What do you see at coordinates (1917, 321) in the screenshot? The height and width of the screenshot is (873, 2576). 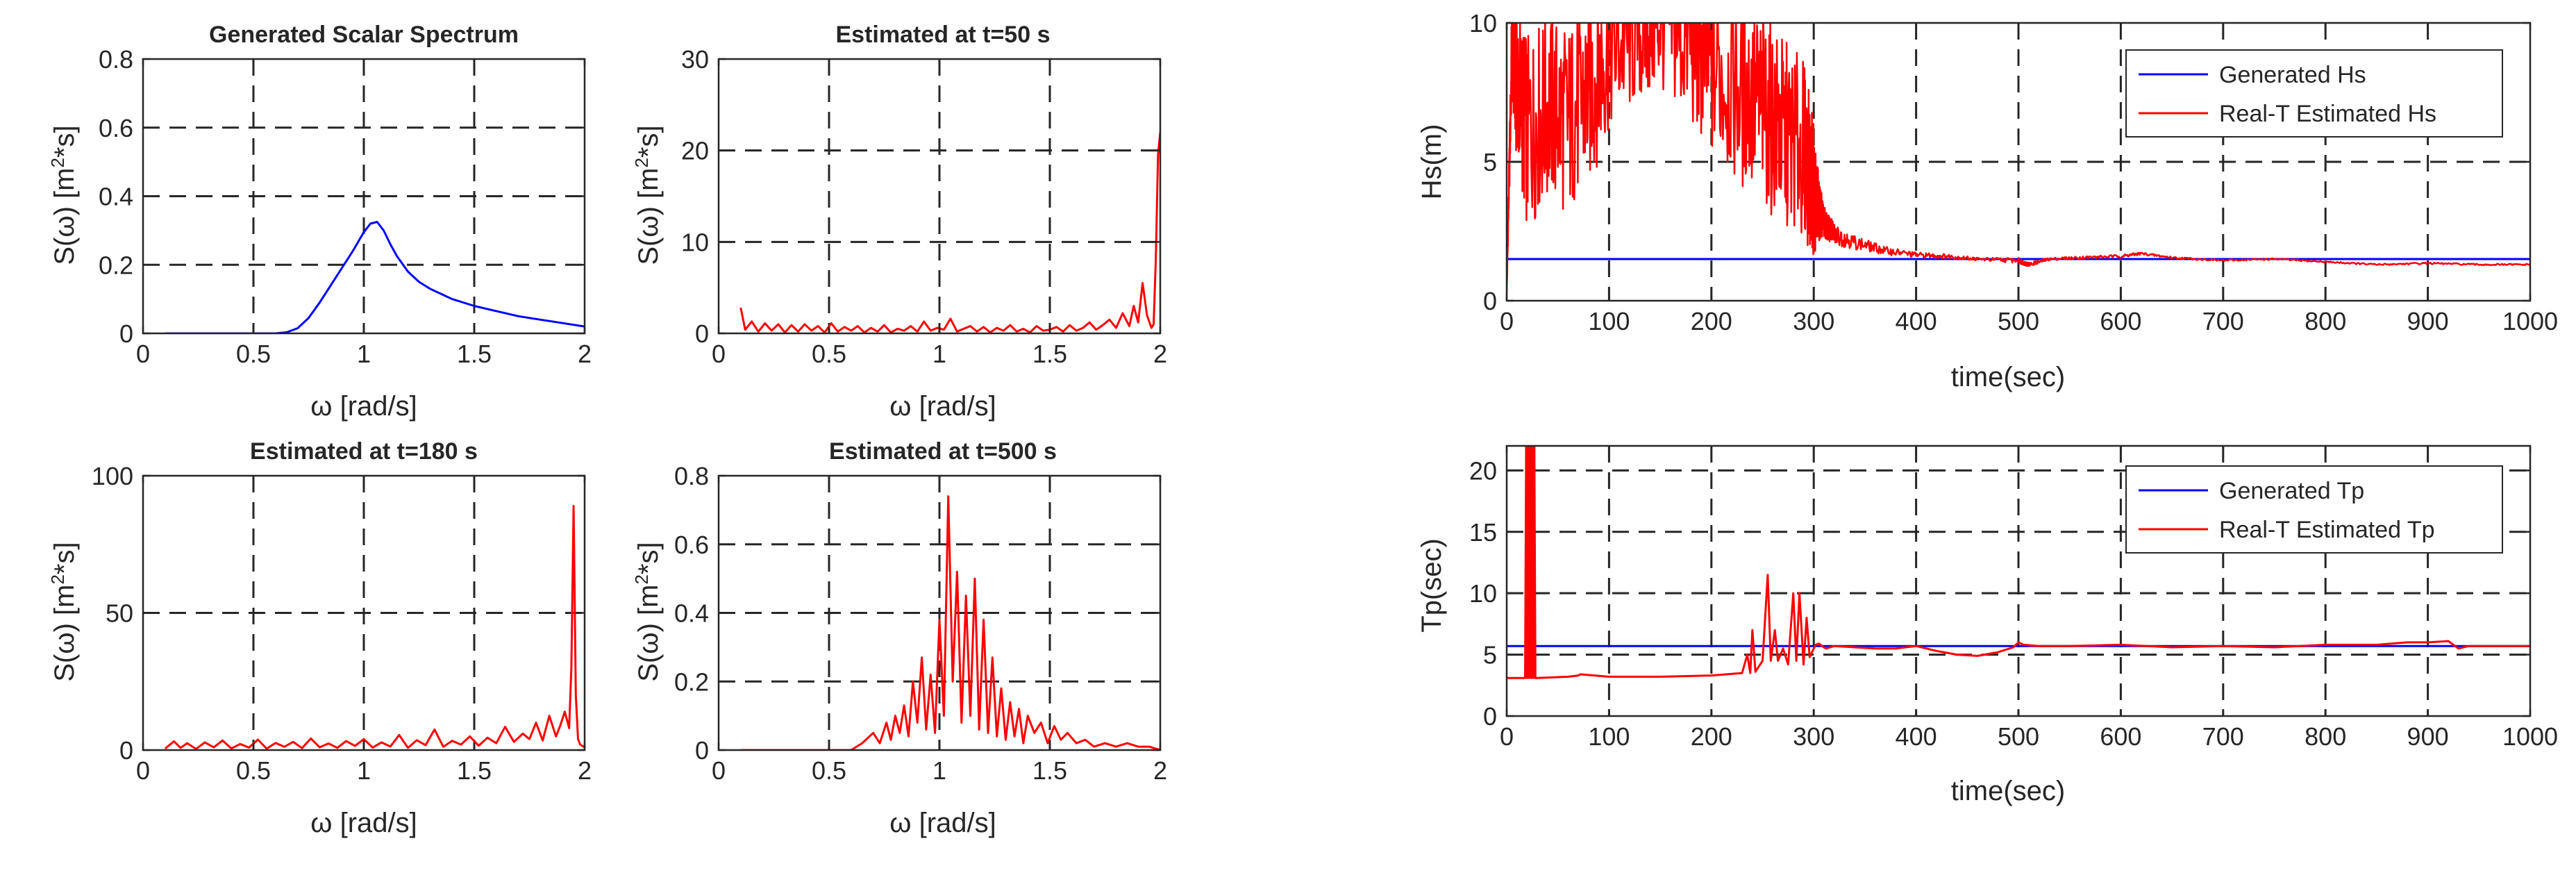 I see `x-tick-label: 400` at bounding box center [1917, 321].